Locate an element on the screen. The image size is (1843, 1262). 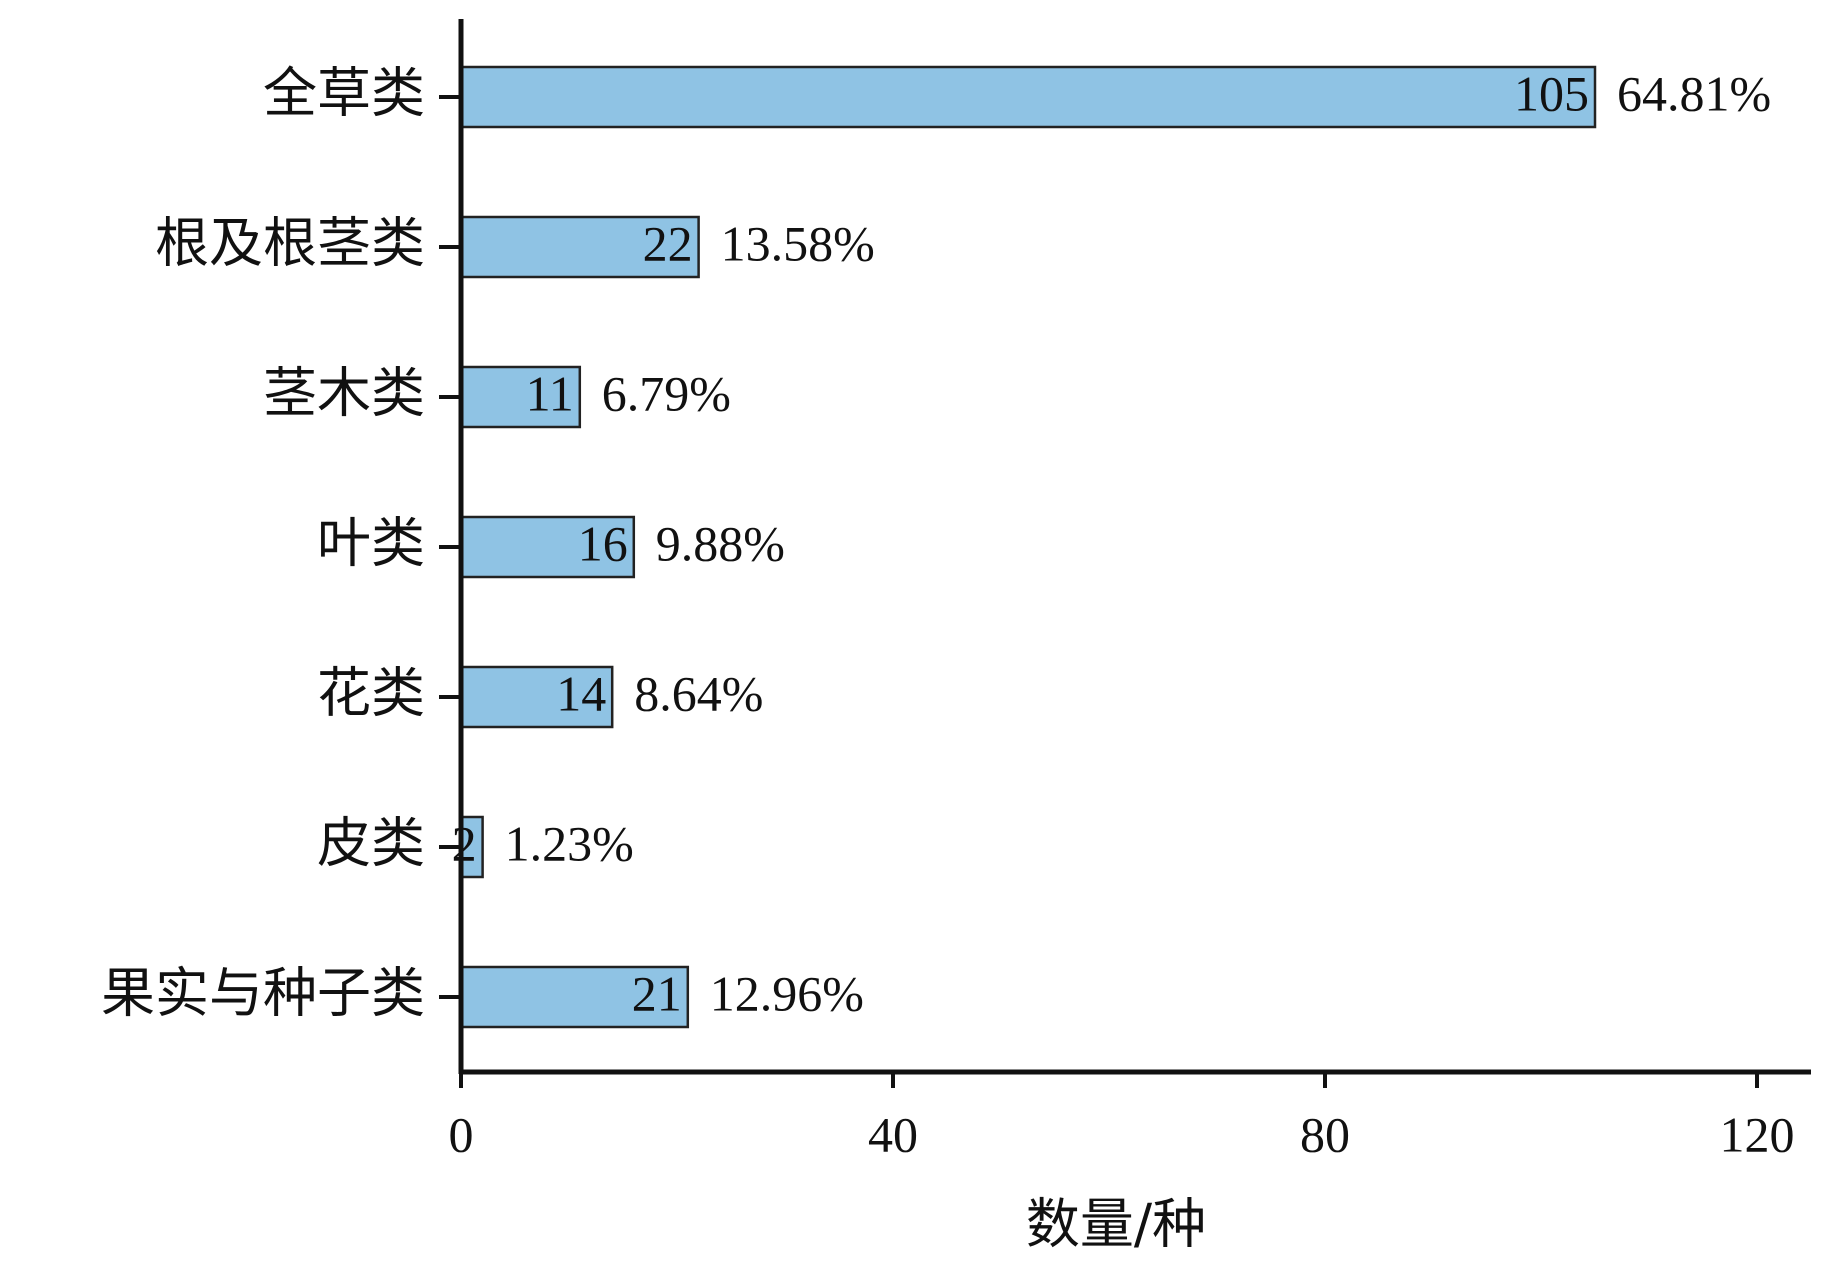
y-tick-label: 全草类 is located at coordinates (344, 93).